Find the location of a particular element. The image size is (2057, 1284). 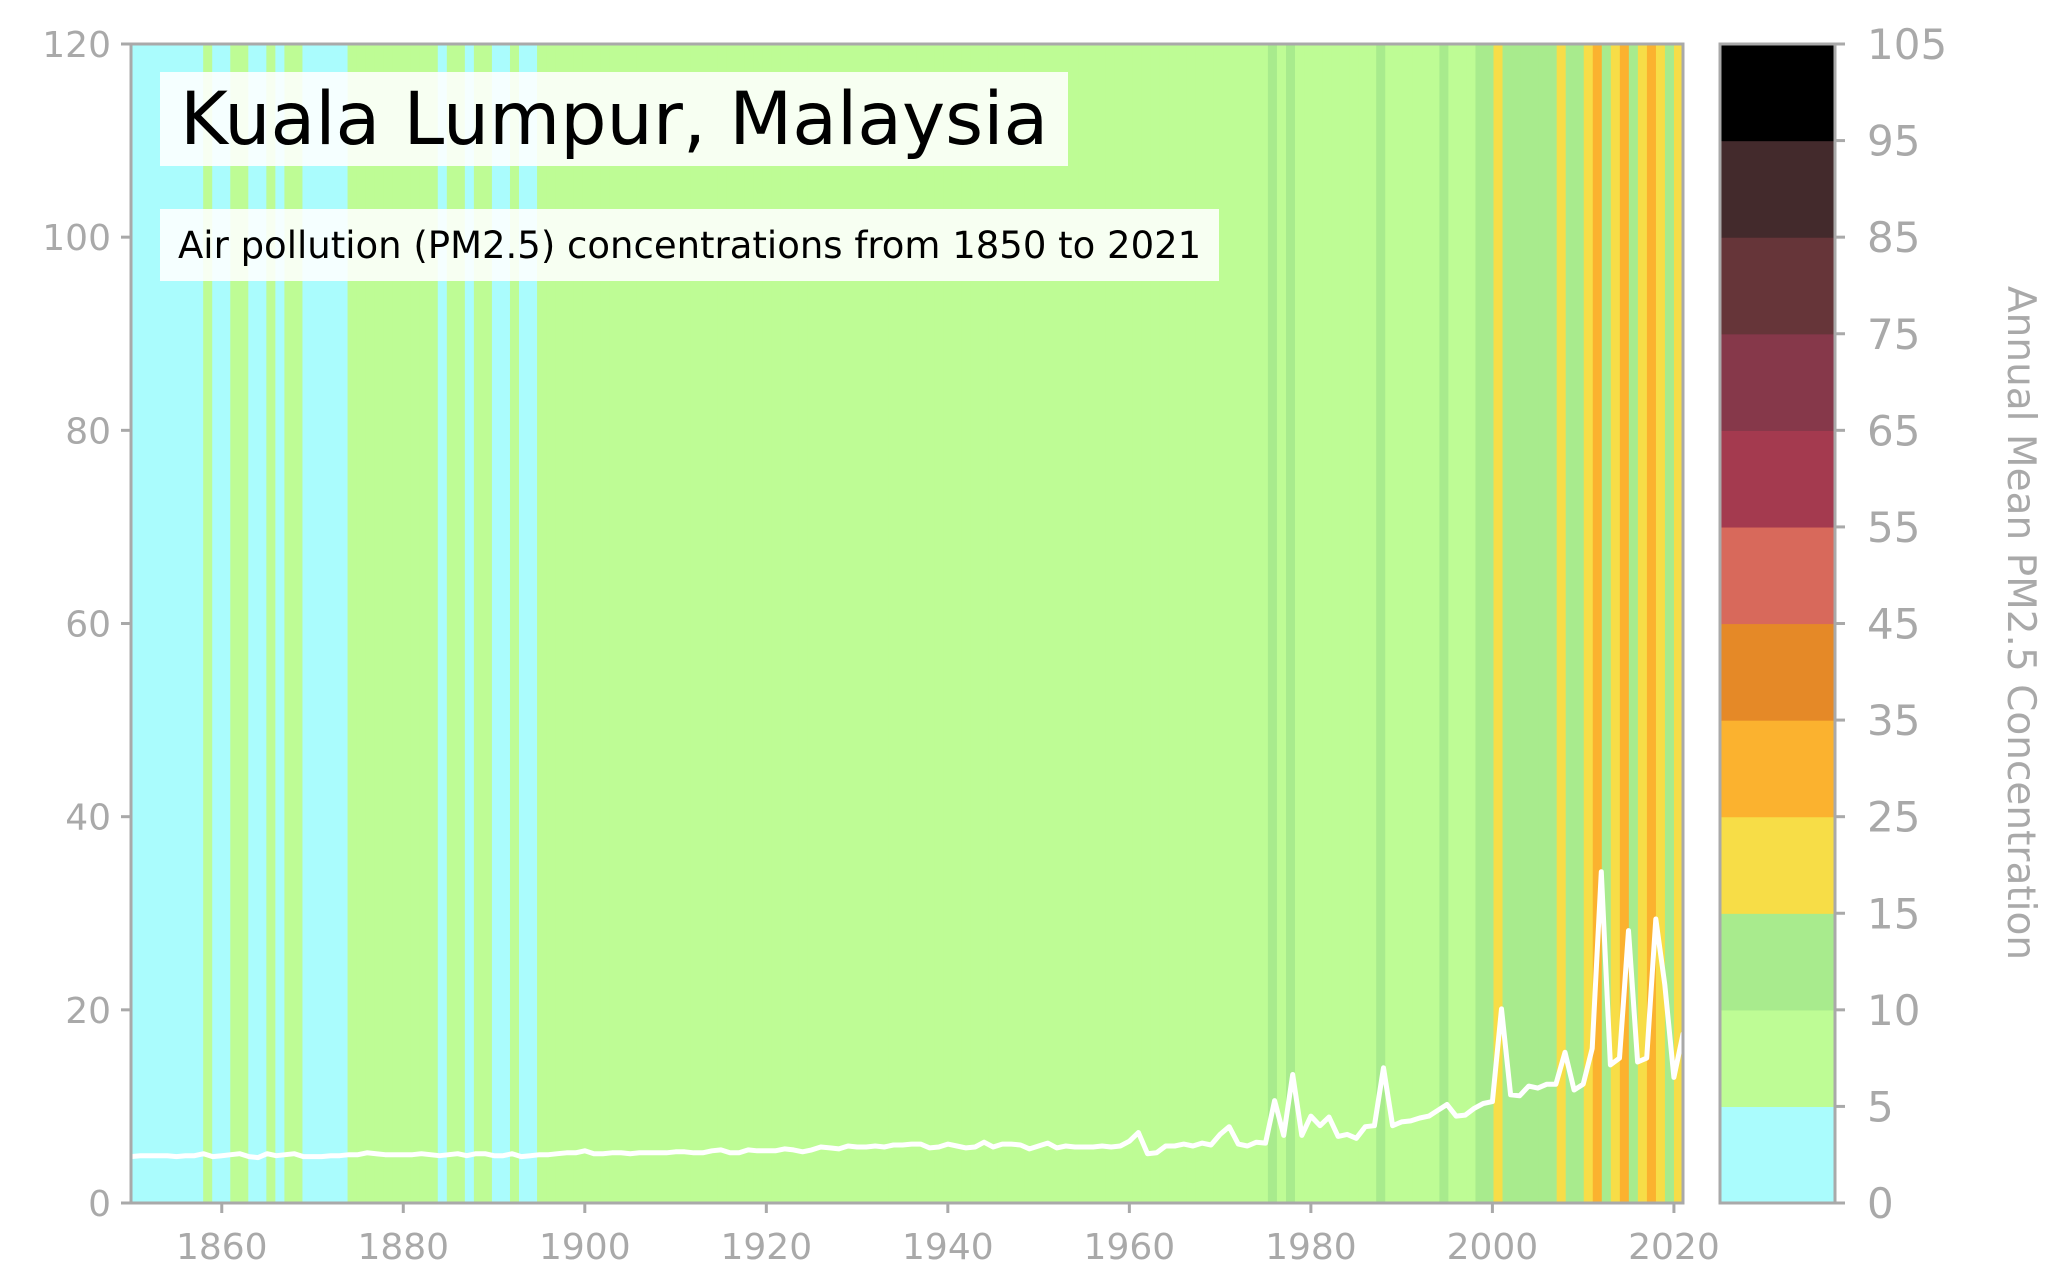

stripe-1992 is located at coordinates (1417, 623).